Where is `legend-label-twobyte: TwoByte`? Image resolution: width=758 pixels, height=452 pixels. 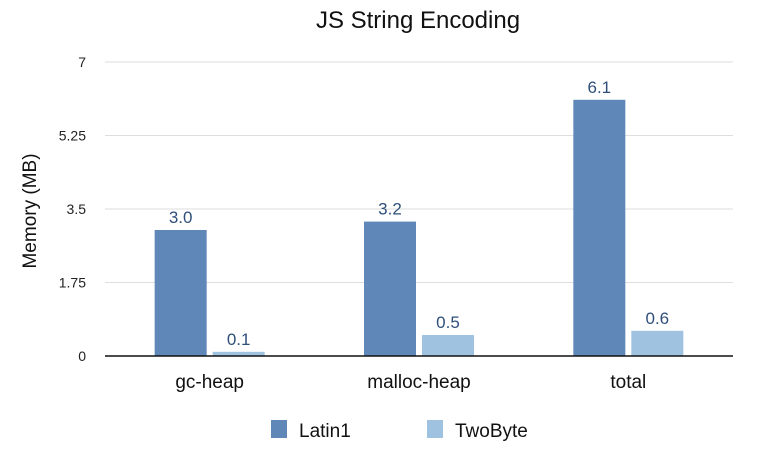 legend-label-twobyte: TwoByte is located at coordinates (491, 431).